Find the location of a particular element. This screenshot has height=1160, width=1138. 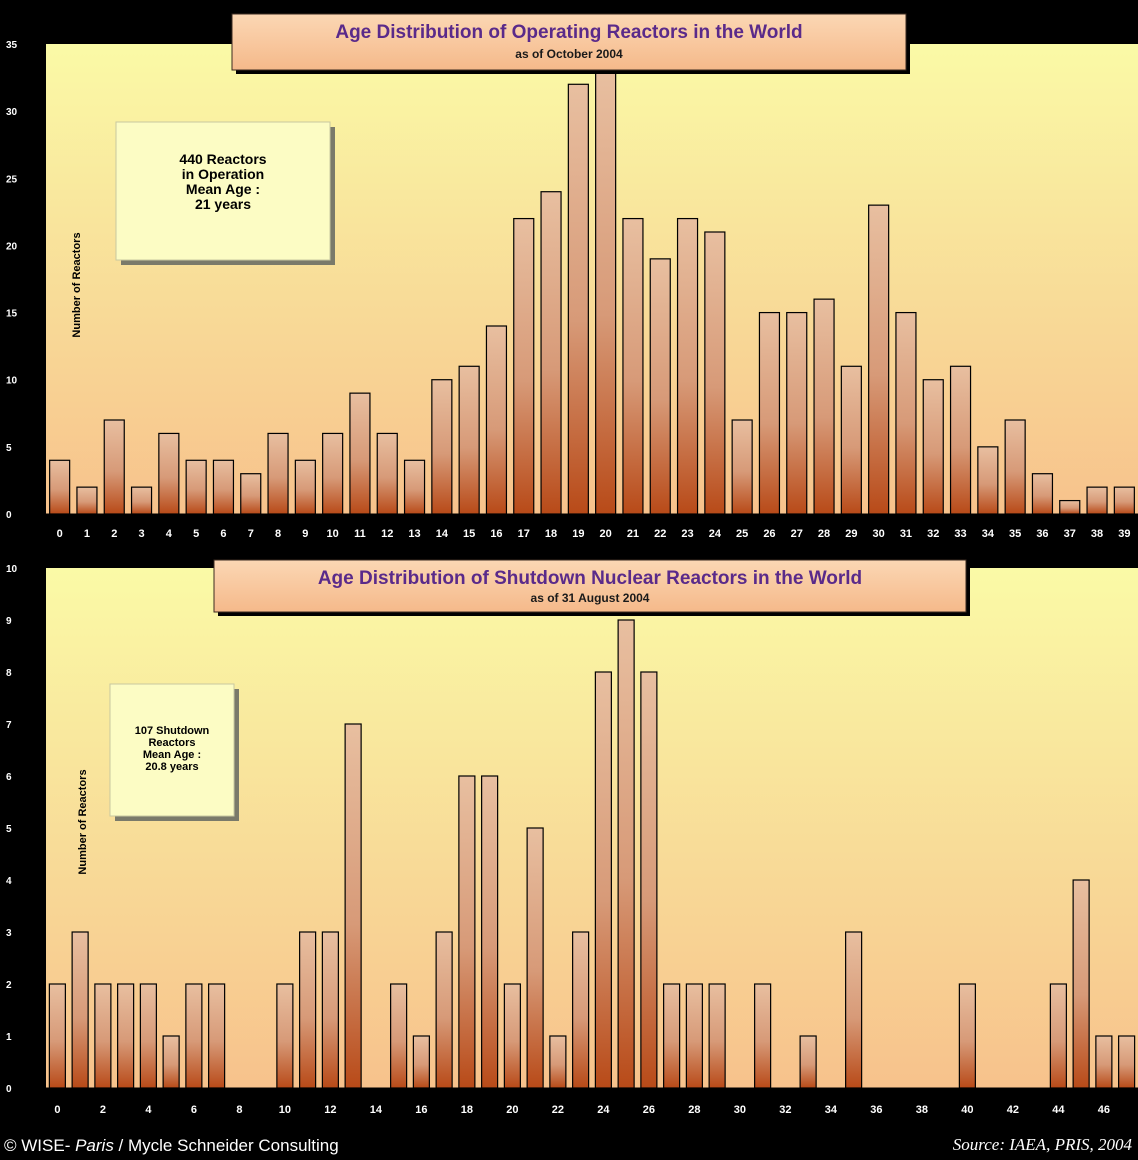

annotation-line: Mean Age : is located at coordinates (223, 189).